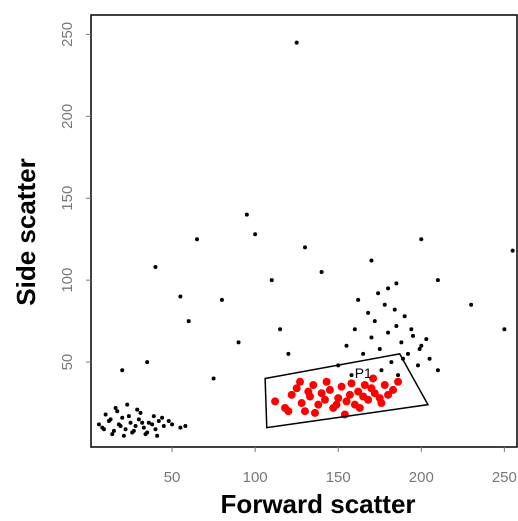 Image resolution: width=518 pixels, height=521 pixels. Describe the element at coordinates (504, 477) in the screenshot. I see `x-tick-label: 250` at that location.